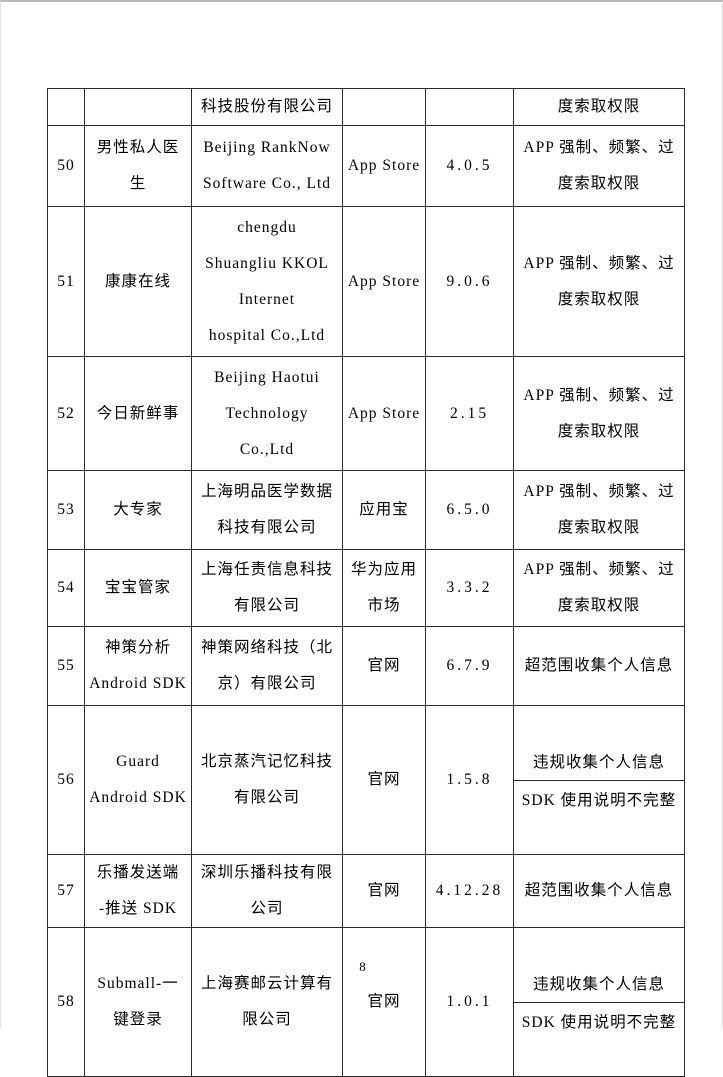 The image size is (723, 1077). Describe the element at coordinates (267, 510) in the screenshot. I see `cell-developer: 上海明品医学数据 科技有限公司` at that location.